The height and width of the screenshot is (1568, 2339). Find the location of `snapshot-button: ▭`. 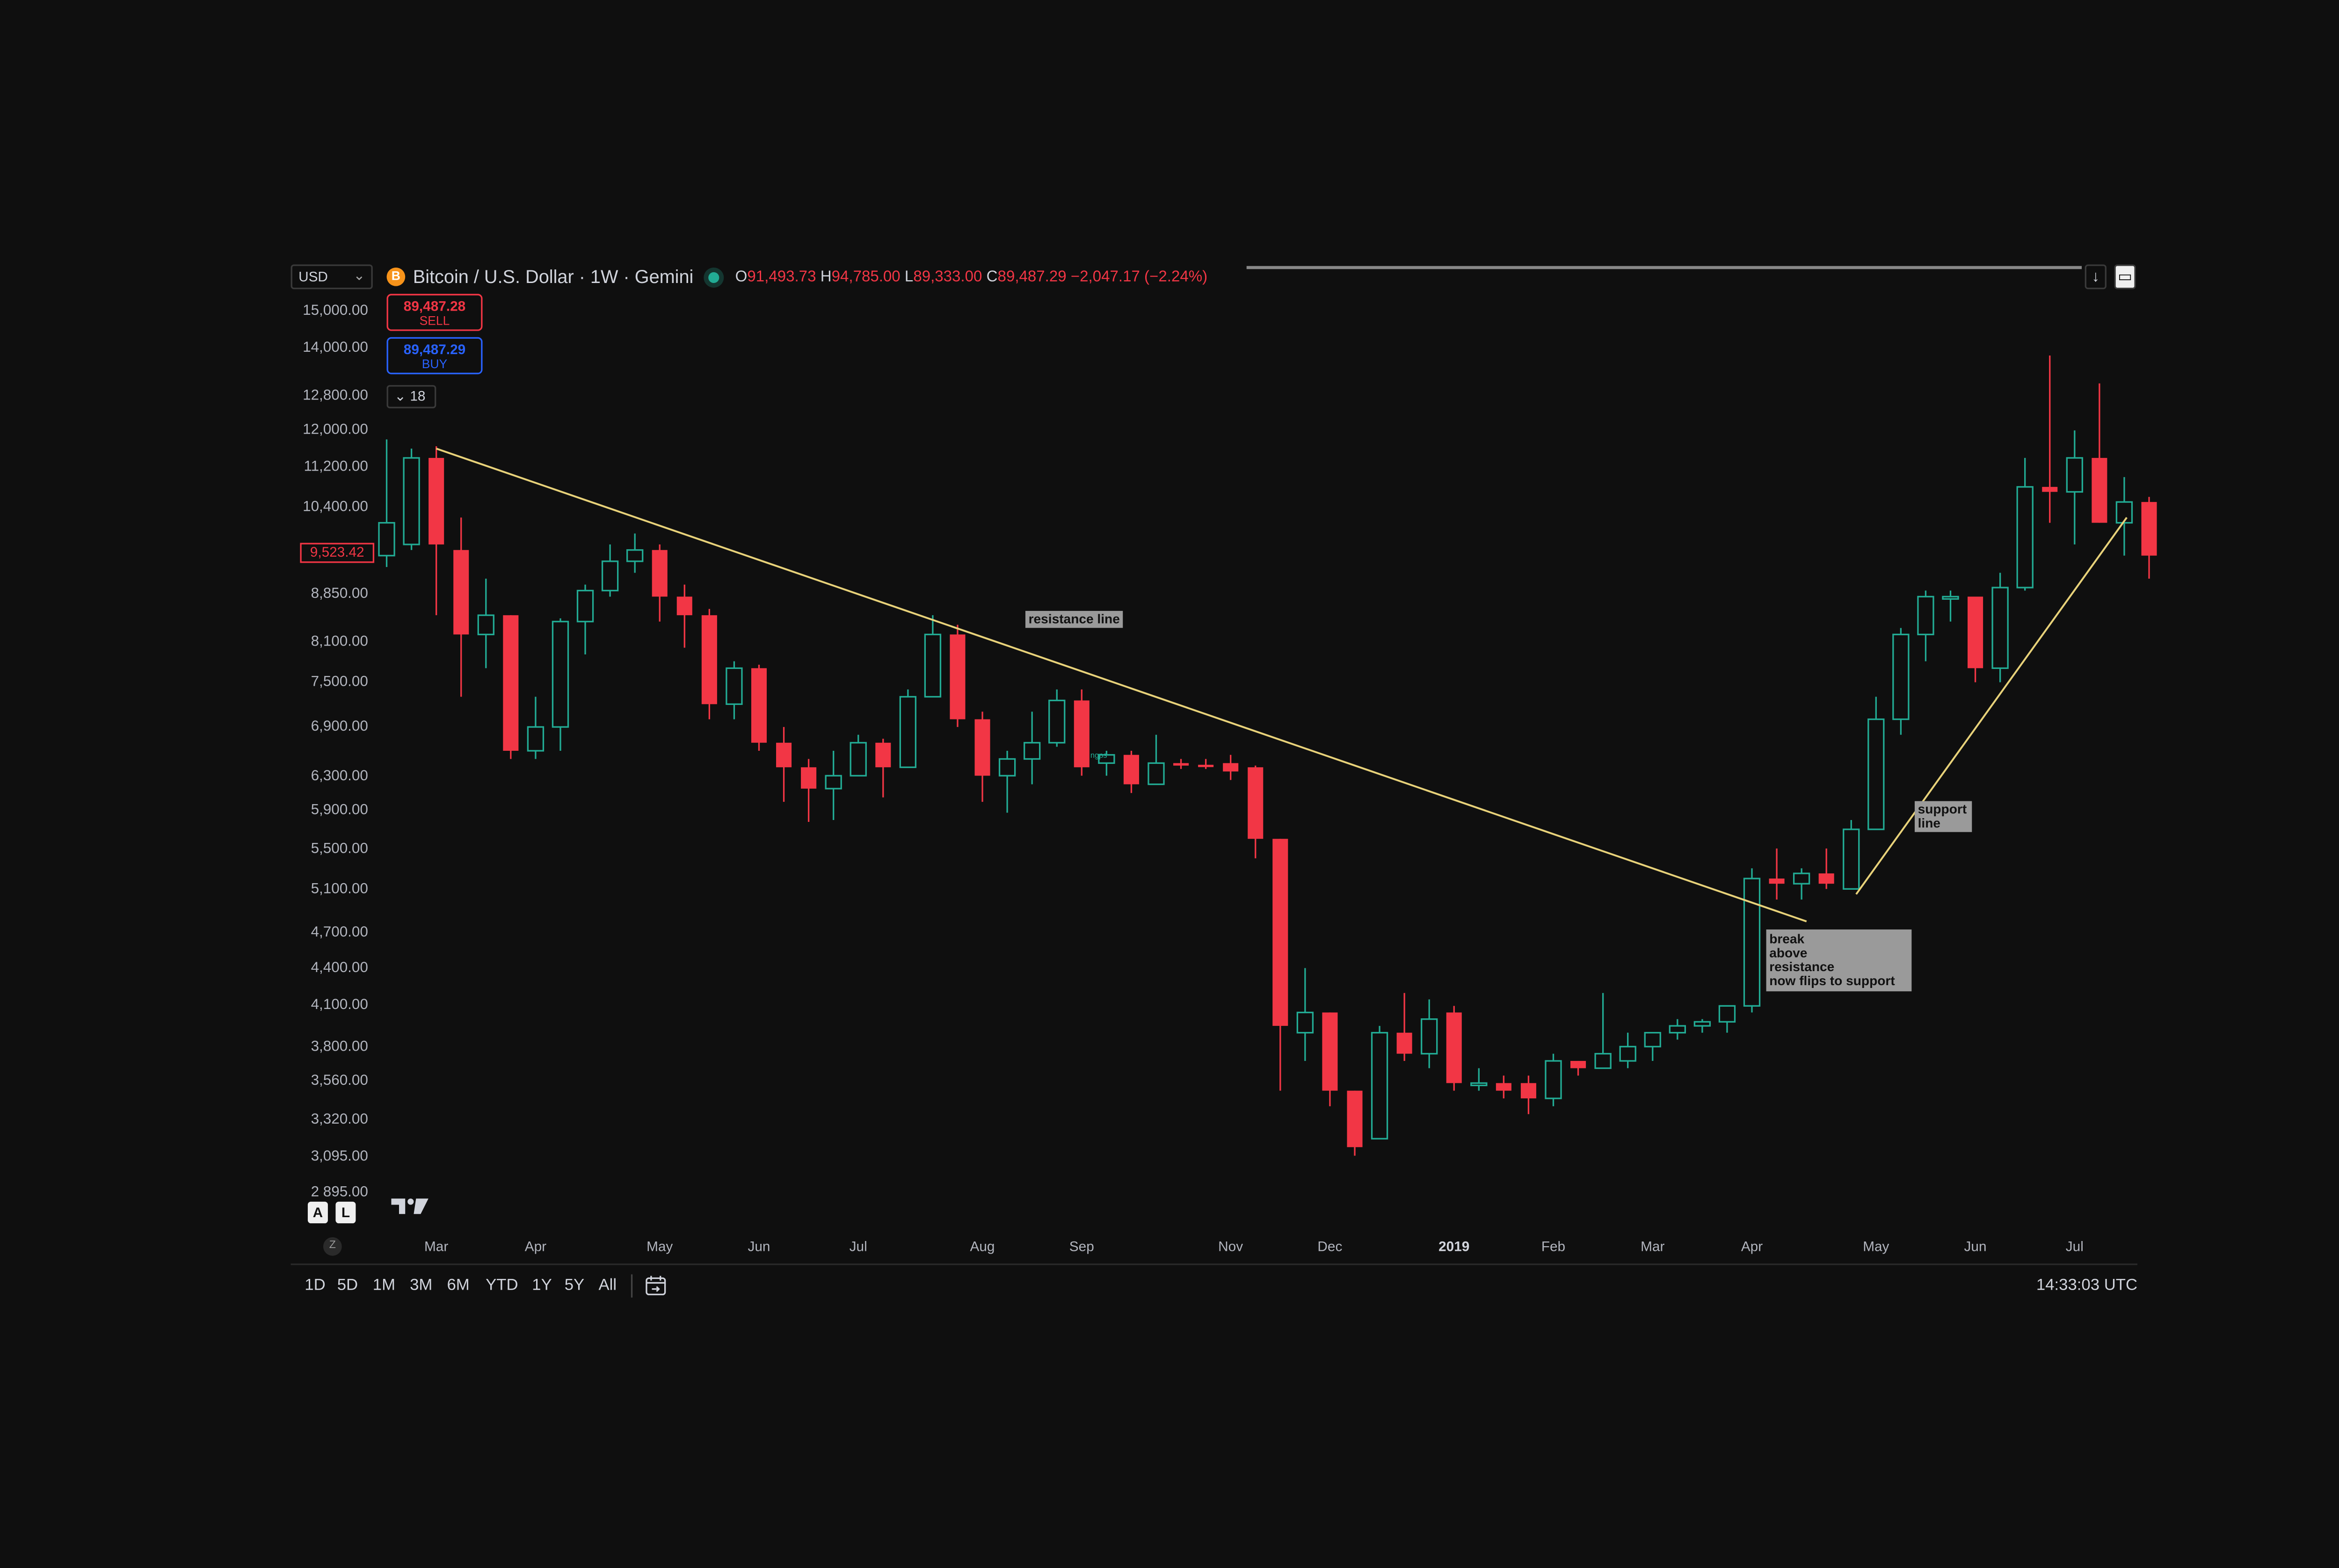

snapshot-button: ▭ is located at coordinates (2125, 277).